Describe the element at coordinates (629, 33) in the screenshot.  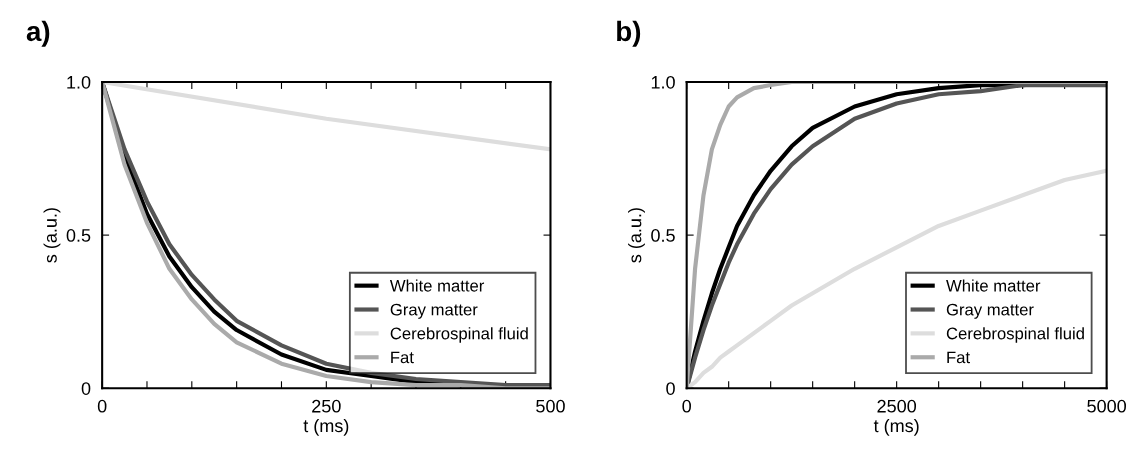
I see `text: b)` at that location.